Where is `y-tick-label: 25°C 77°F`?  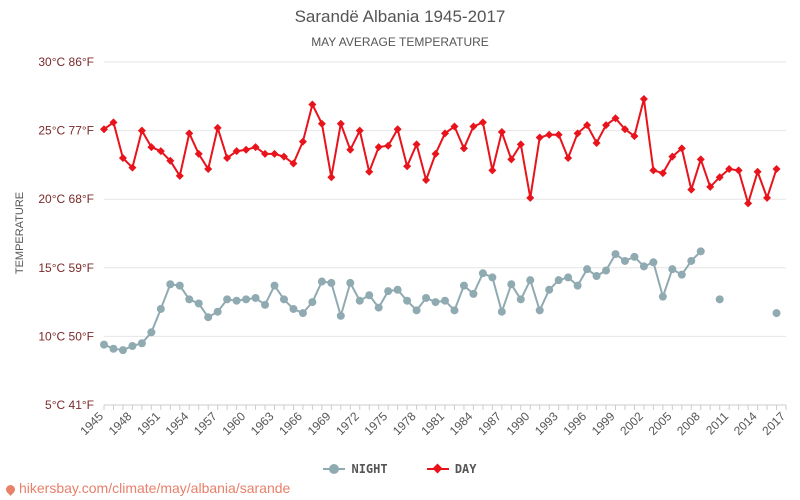 y-tick-label: 25°C 77°F is located at coordinates (66, 131).